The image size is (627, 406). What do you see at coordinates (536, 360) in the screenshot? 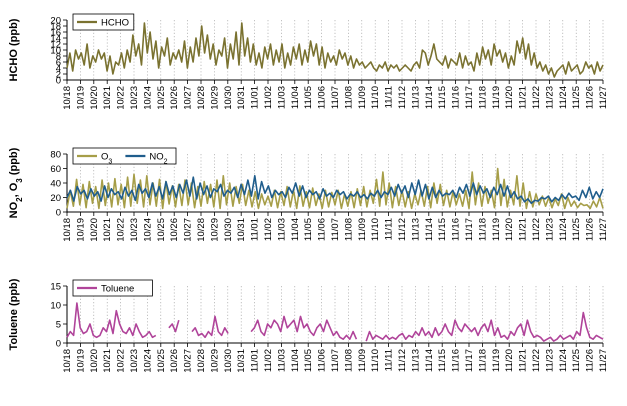
I see `x-tick-label: 11/22` at bounding box center [536, 360].